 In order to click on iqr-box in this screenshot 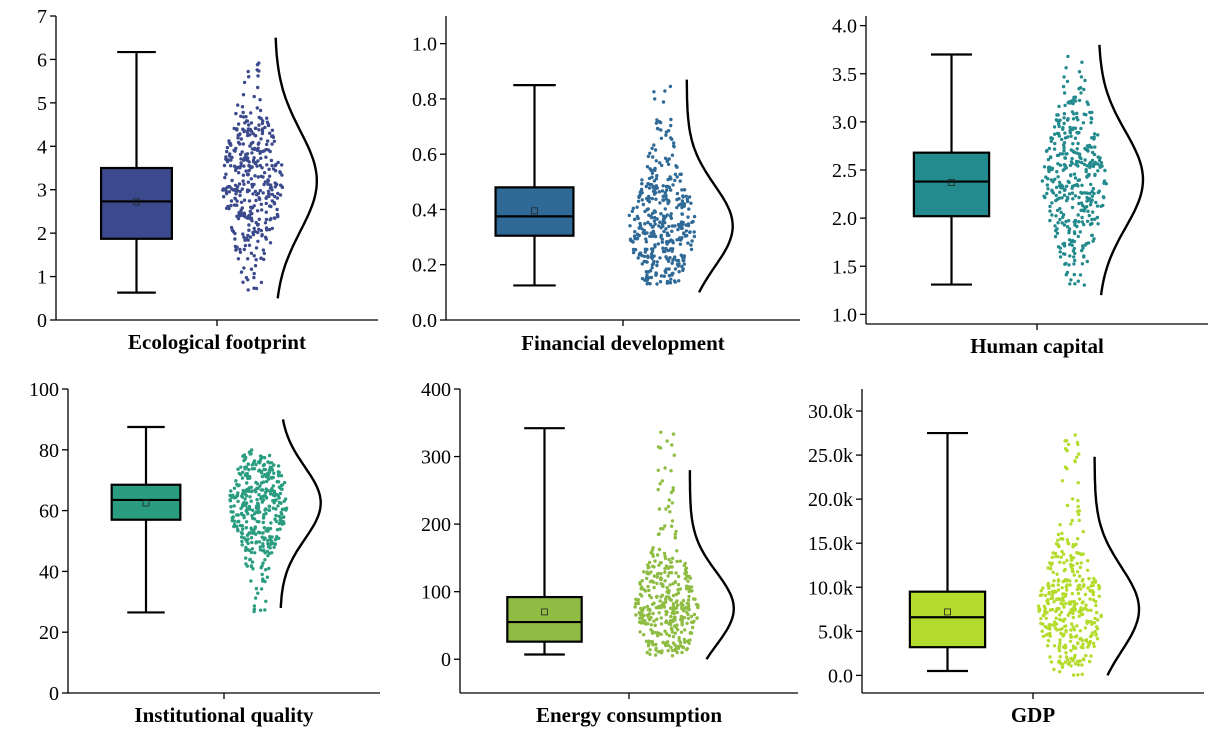, I will do `click(534, 211)`.